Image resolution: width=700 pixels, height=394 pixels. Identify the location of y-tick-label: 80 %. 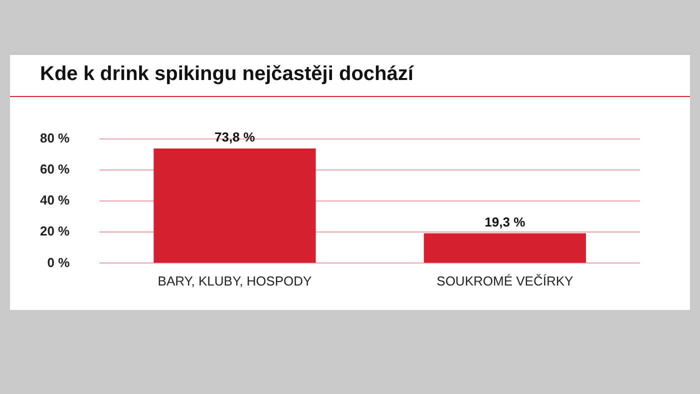
(55, 138).